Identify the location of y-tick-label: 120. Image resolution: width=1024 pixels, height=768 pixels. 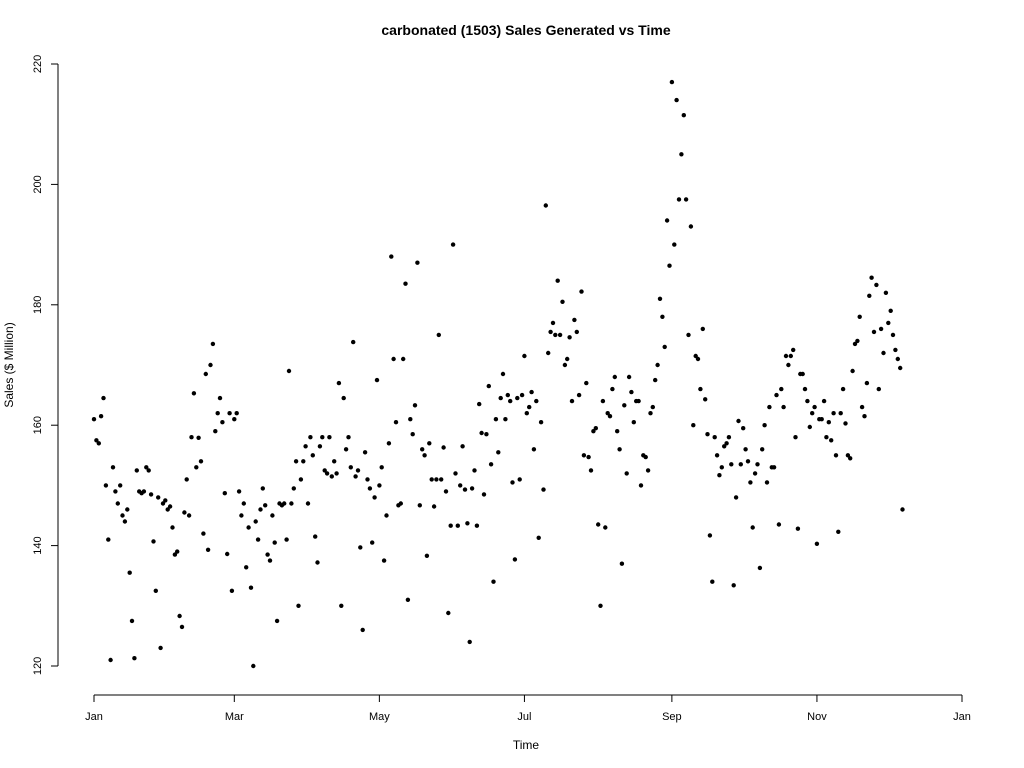
(38, 666).